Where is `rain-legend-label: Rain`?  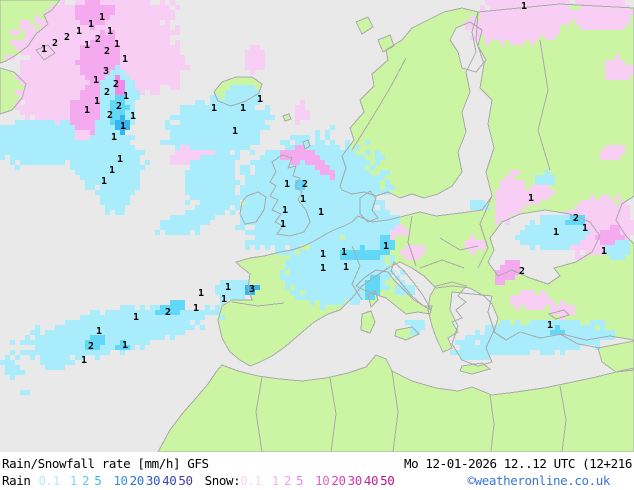
rain-legend-label: Rain is located at coordinates (16, 480).